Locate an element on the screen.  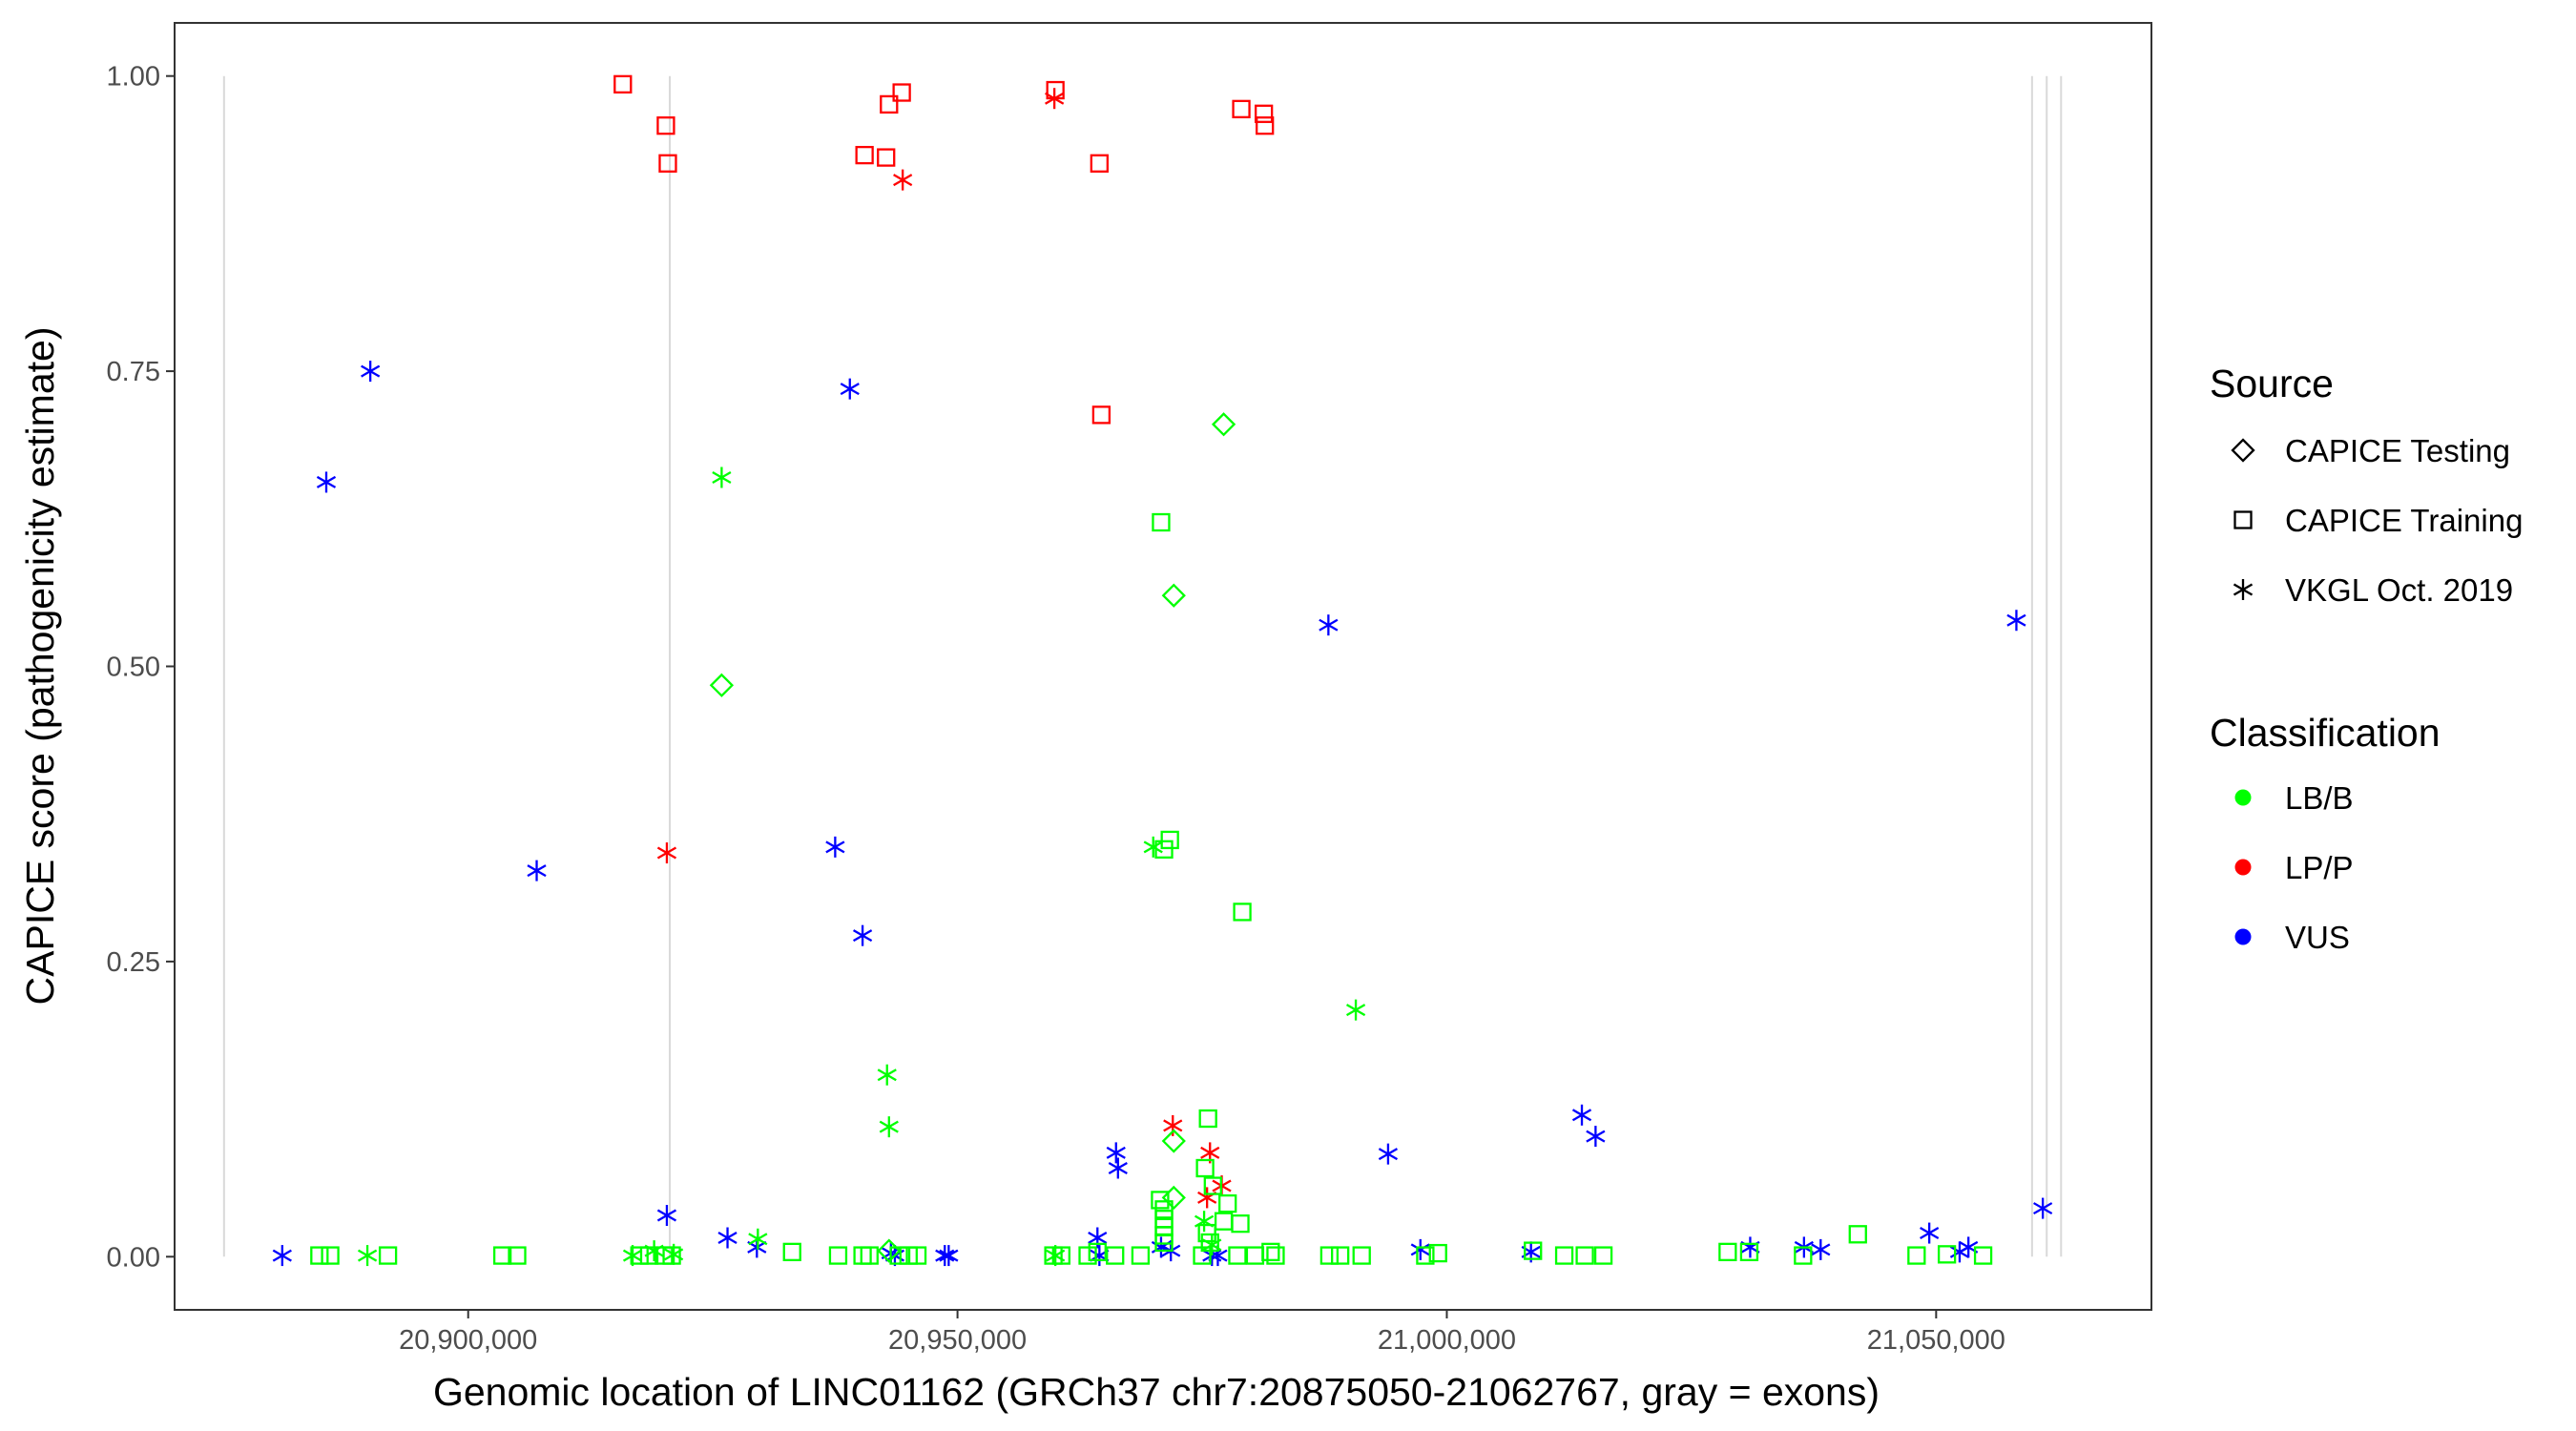
y-tick-label: 0.75 is located at coordinates (133, 372).